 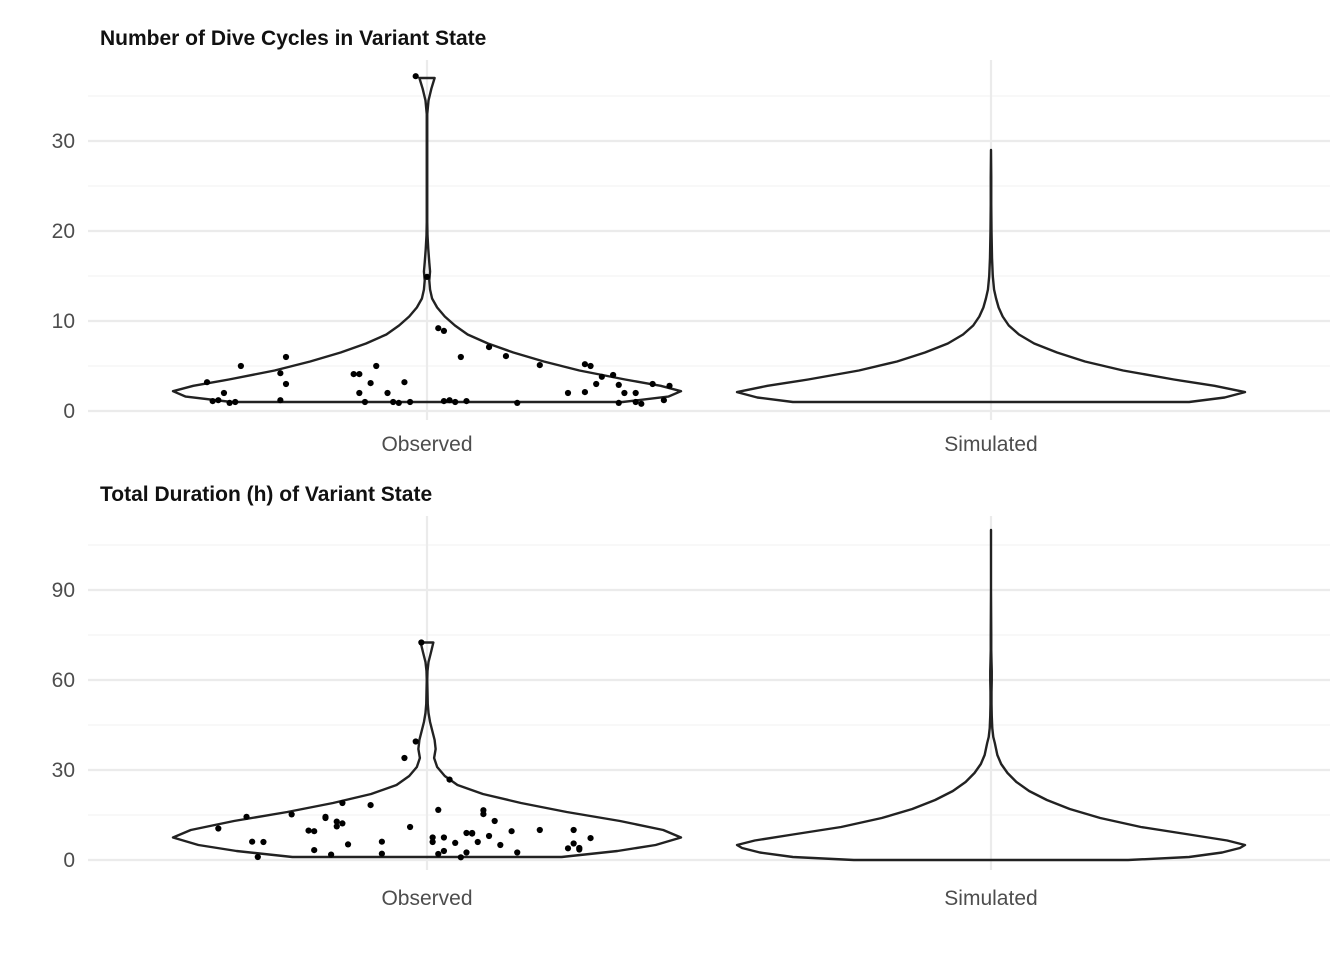 What do you see at coordinates (63, 231) in the screenshot?
I see `y-tick-label: 20` at bounding box center [63, 231].